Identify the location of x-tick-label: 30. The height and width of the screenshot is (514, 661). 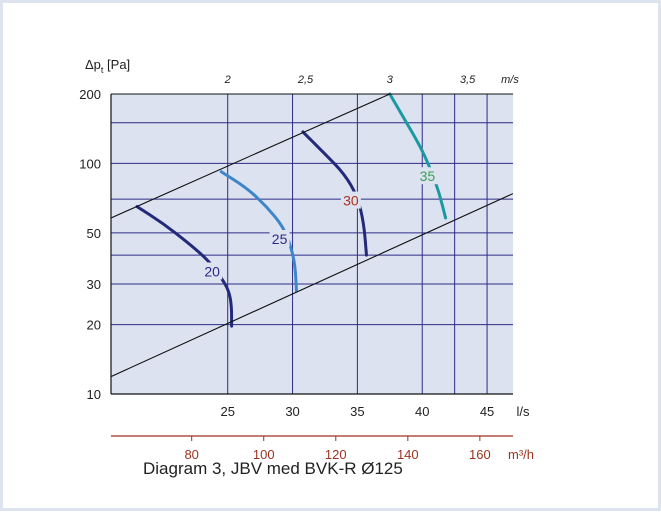
(292, 411).